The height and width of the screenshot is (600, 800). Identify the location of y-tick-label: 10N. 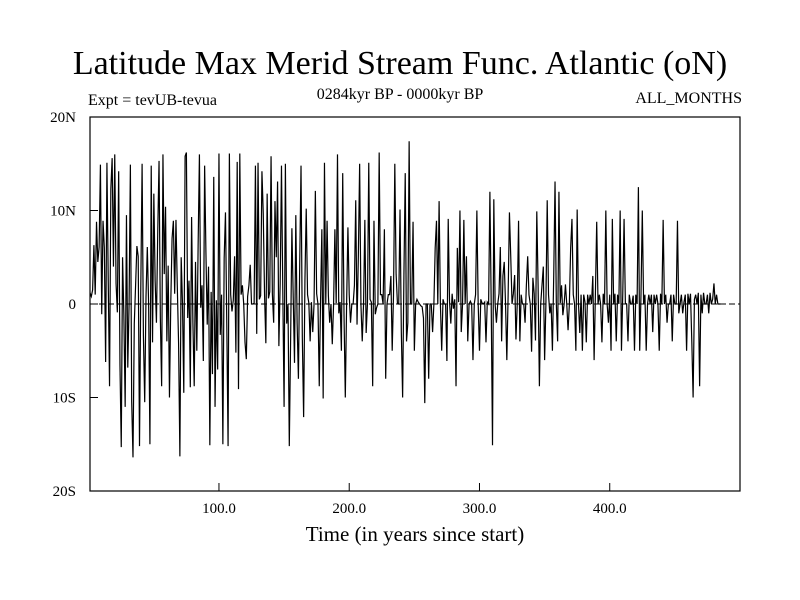
(63, 212).